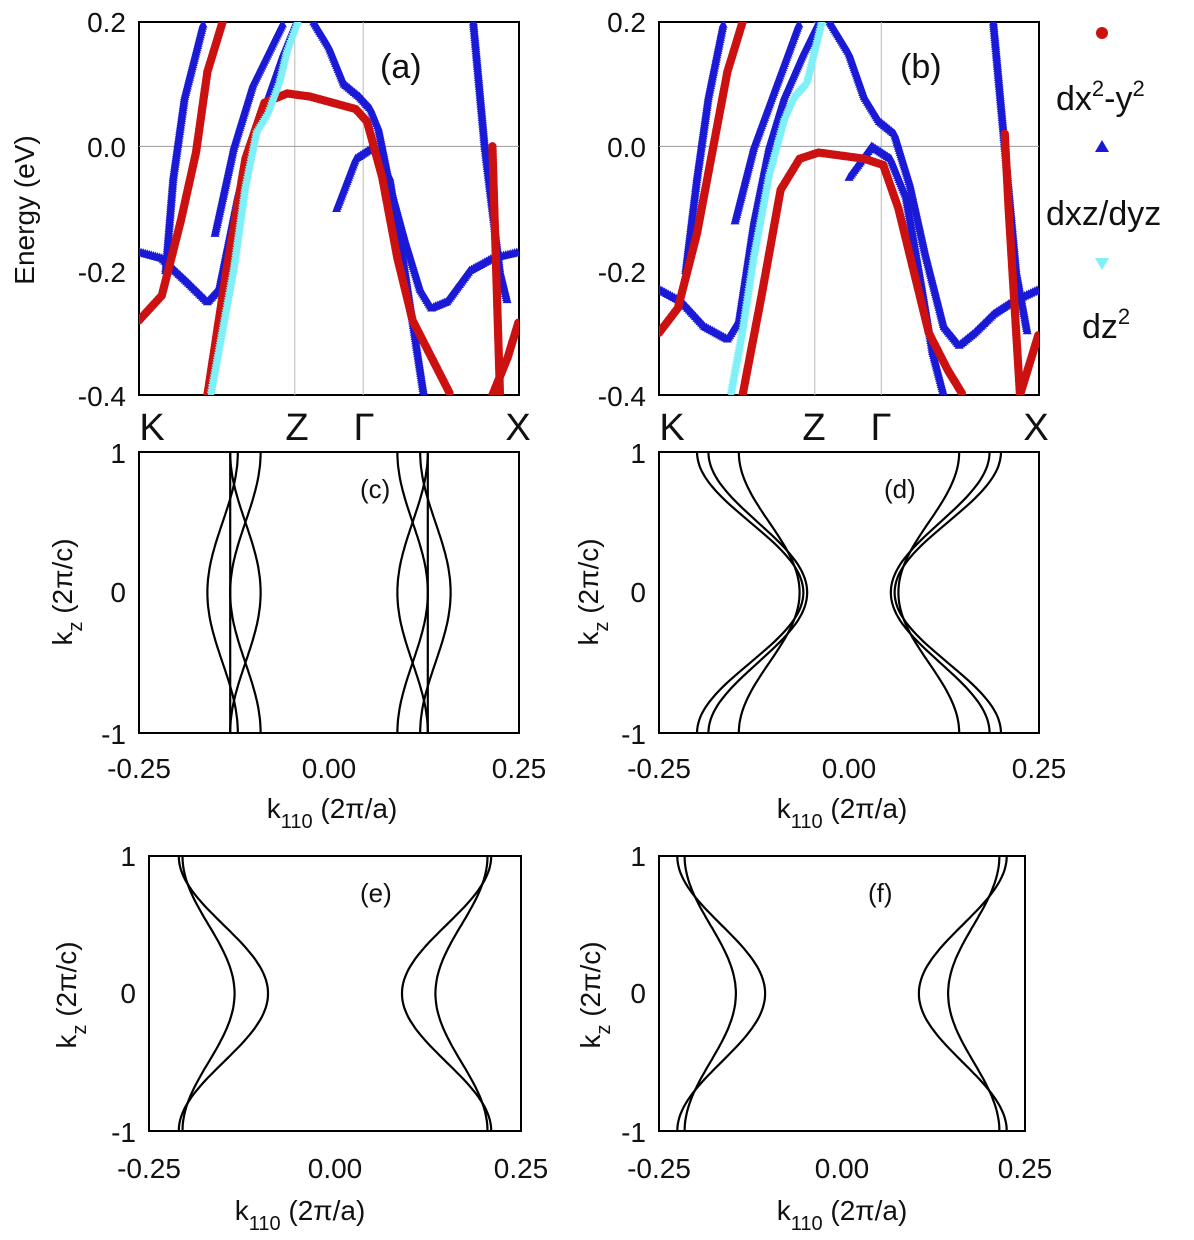 The width and height of the screenshot is (1194, 1240). What do you see at coordinates (590, 982) in the screenshot?
I see `panel-f-ylabel-rest: (2π/c)` at bounding box center [590, 982].